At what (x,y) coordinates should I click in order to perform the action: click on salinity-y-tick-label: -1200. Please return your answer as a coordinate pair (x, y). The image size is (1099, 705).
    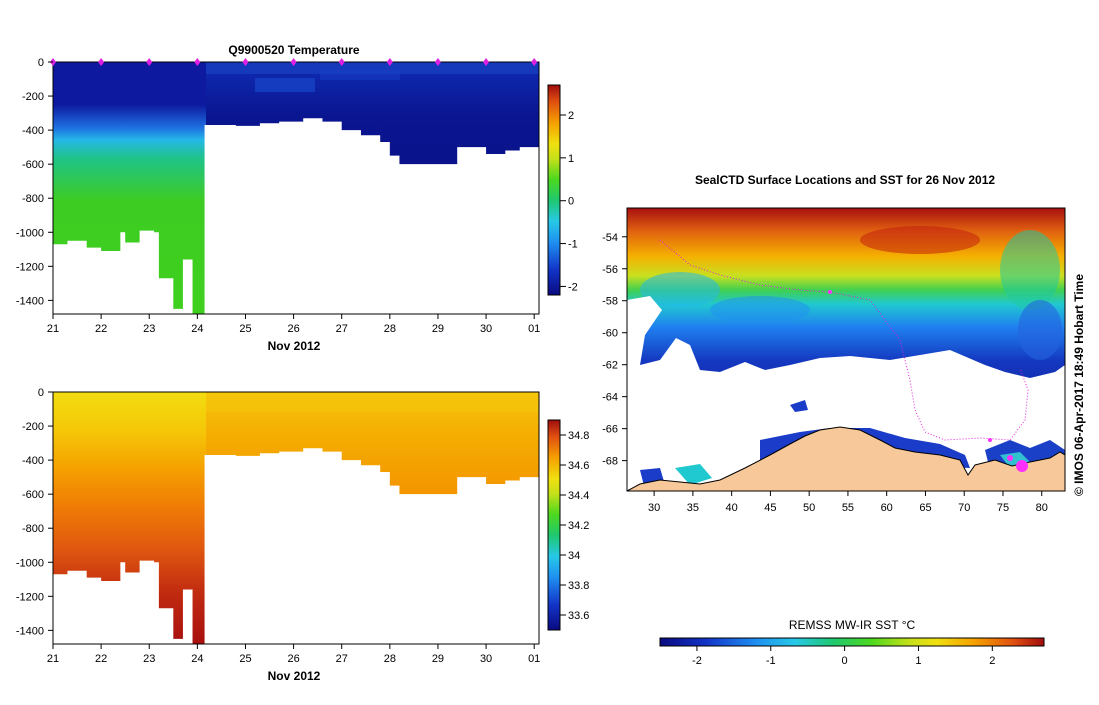
    Looking at the image, I should click on (30, 597).